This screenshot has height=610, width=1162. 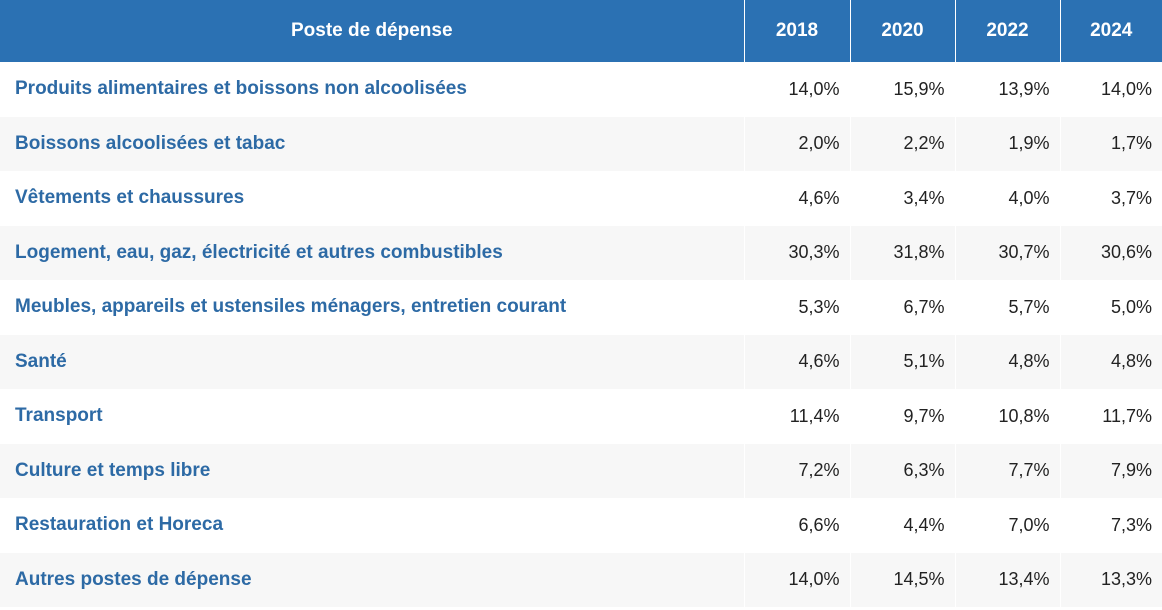 What do you see at coordinates (796, 143) in the screenshot?
I see `value-cell: 2,0%` at bounding box center [796, 143].